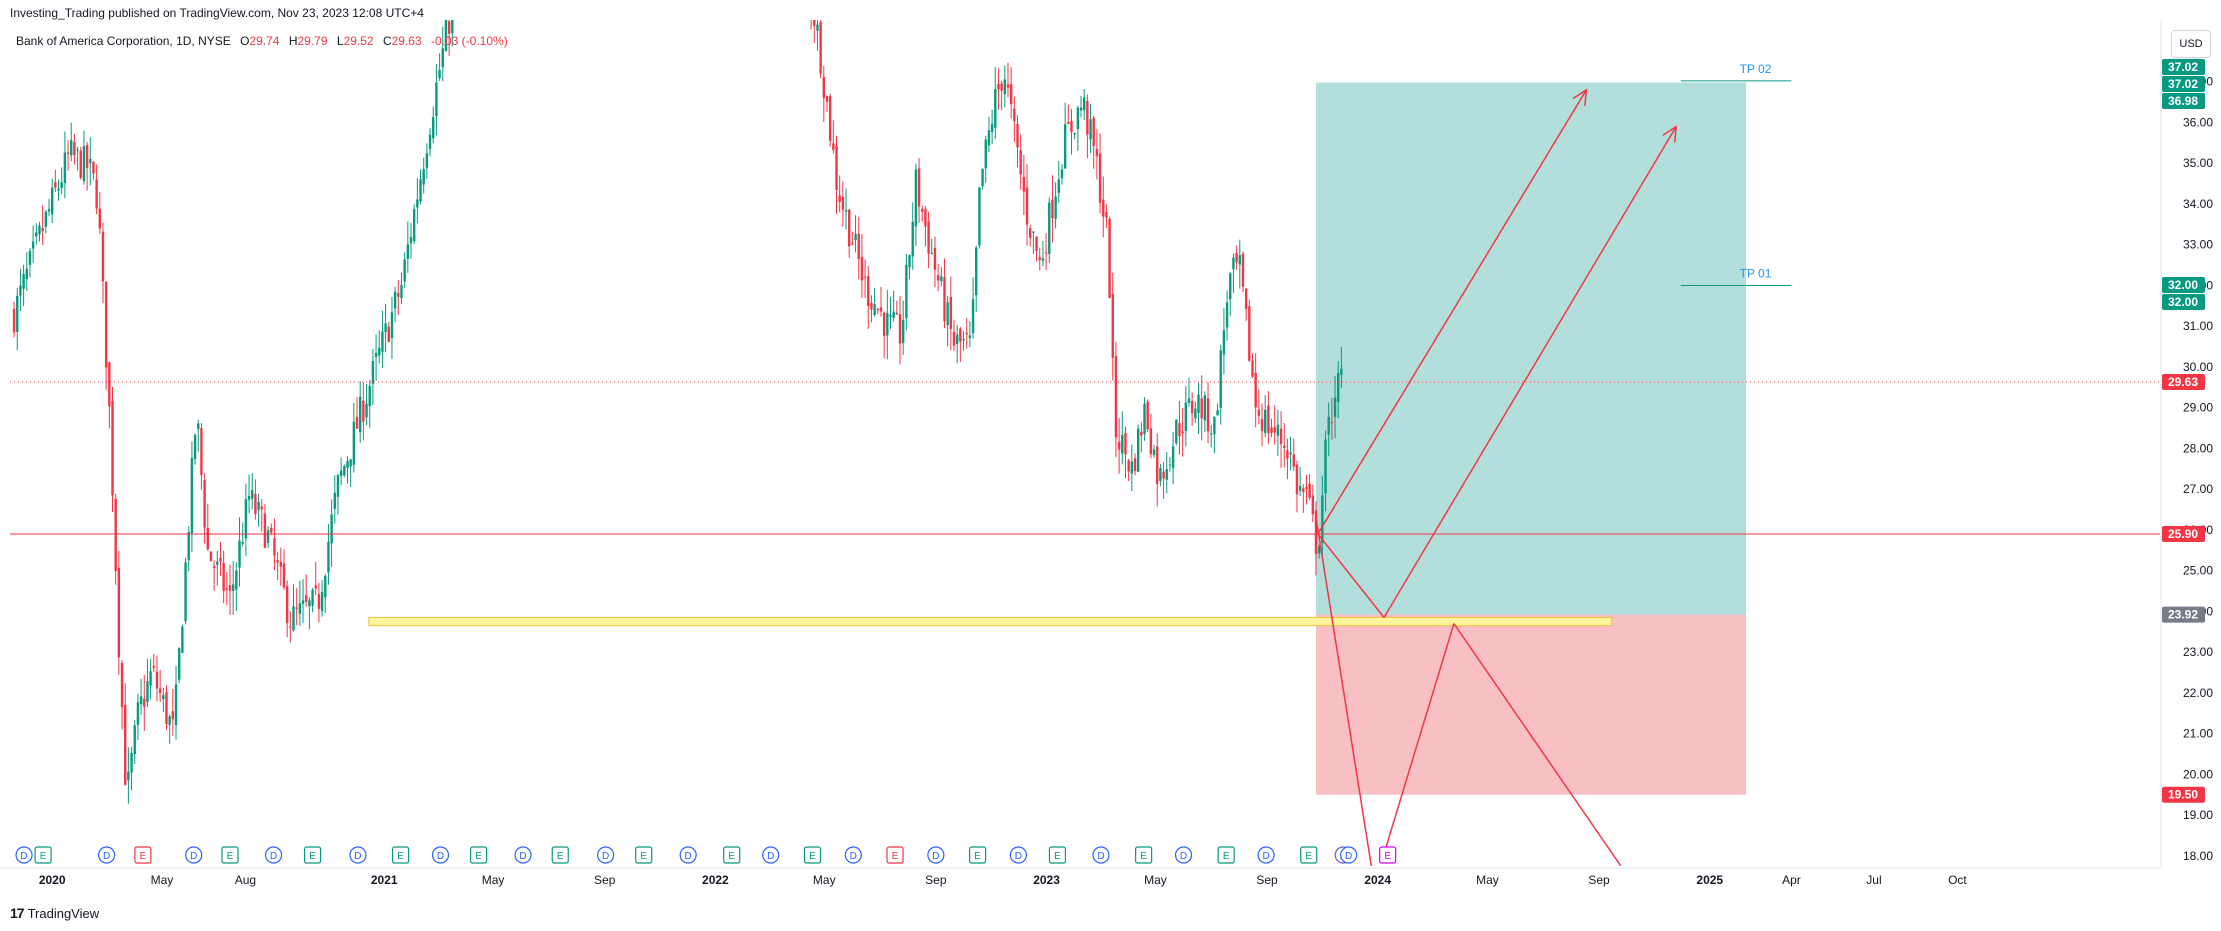 The image size is (2221, 931). I want to click on profit-zone, so click(1531, 348).